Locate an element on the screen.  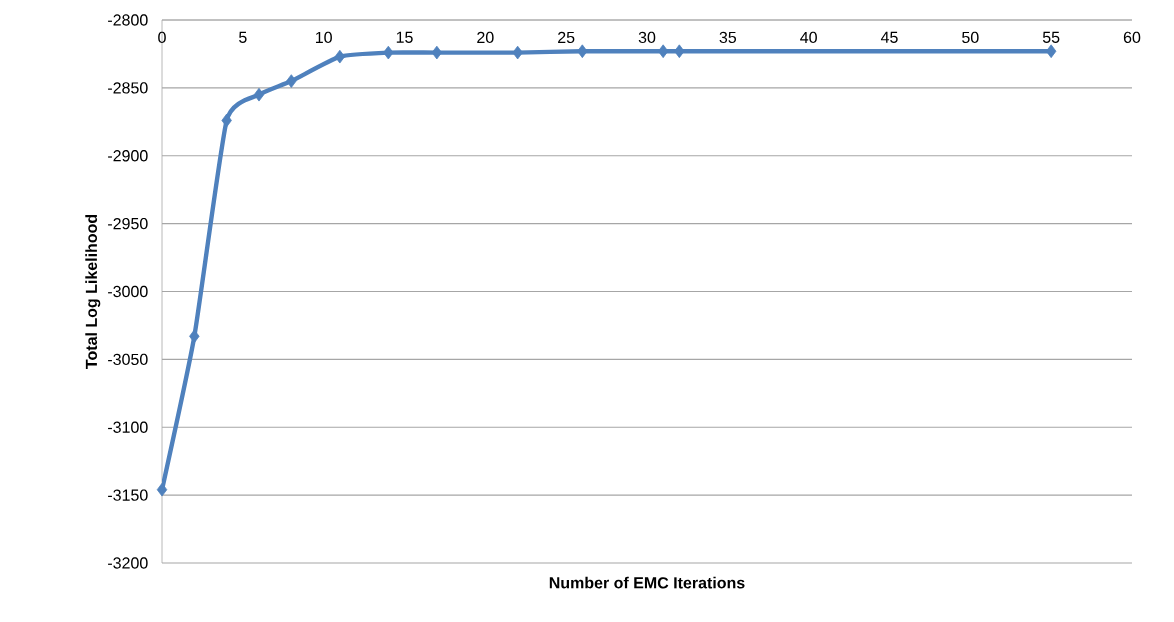
x-tick-label: 45 is located at coordinates (889, 37).